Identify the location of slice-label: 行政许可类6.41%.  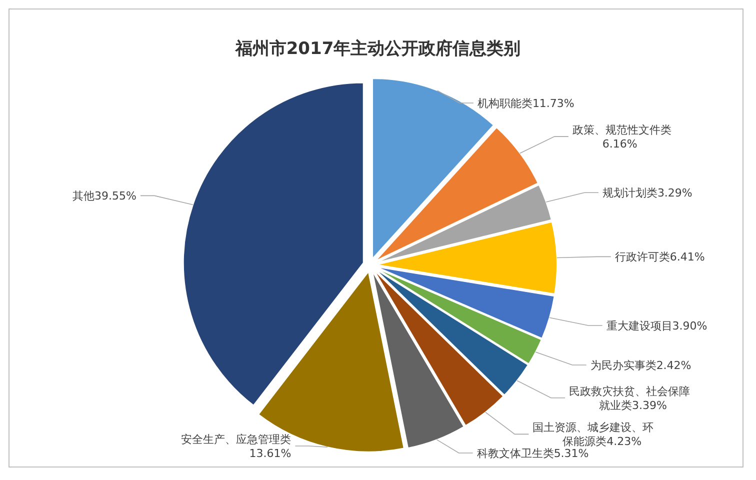
(659, 257).